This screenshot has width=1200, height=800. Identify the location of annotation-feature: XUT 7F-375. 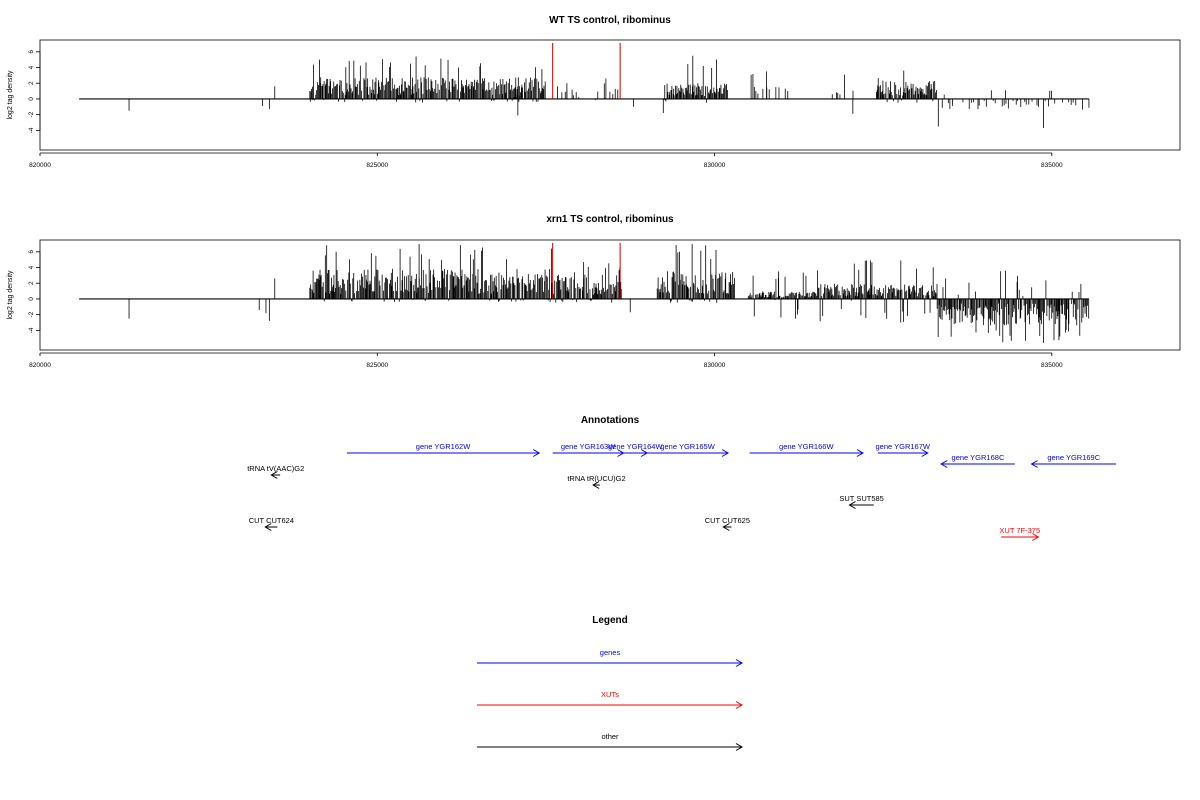
(1019, 533).